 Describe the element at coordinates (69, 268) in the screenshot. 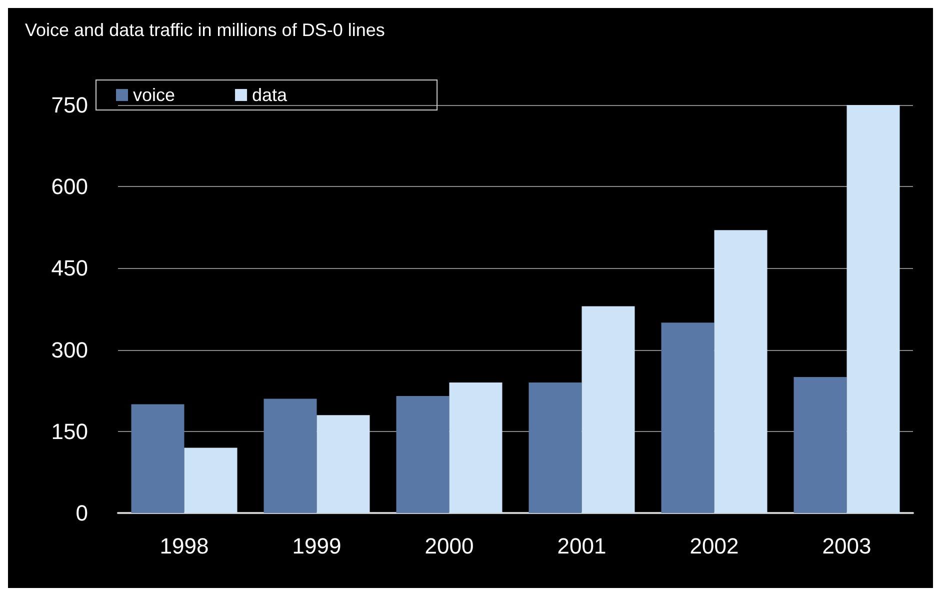

I see `y-tick-label: 450` at that location.